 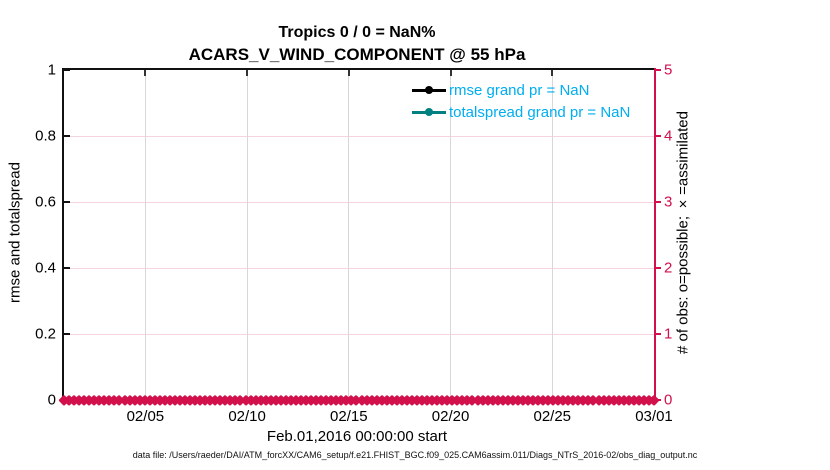 I want to click on legend-entry: totalspread grand pr = NaN, so click(x=521, y=112).